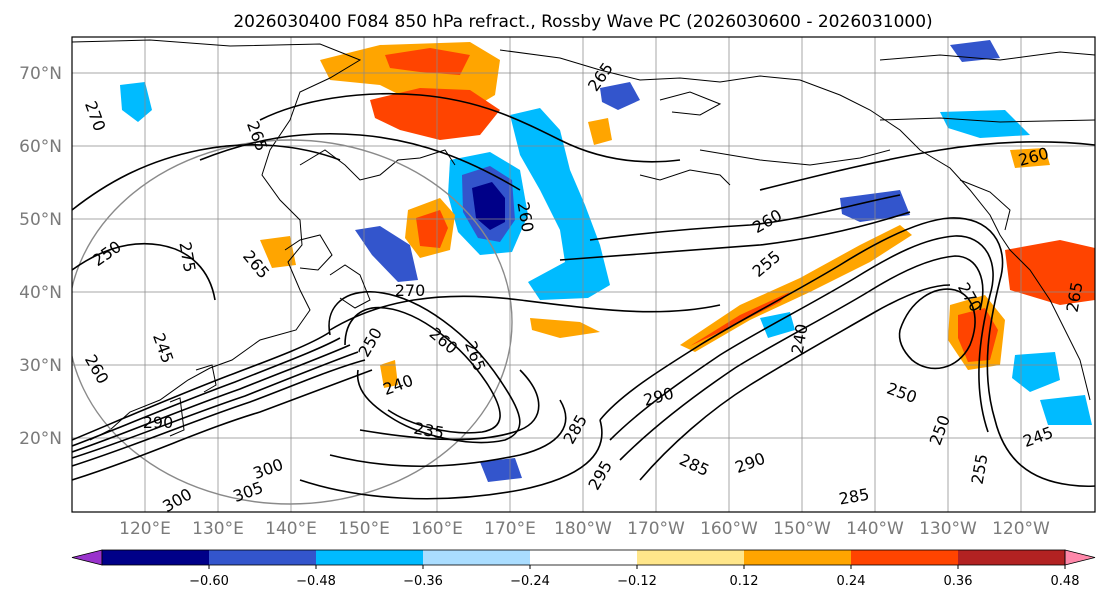 The image size is (1105, 604). I want to click on lat-tick-label: 70°N, so click(40, 74).